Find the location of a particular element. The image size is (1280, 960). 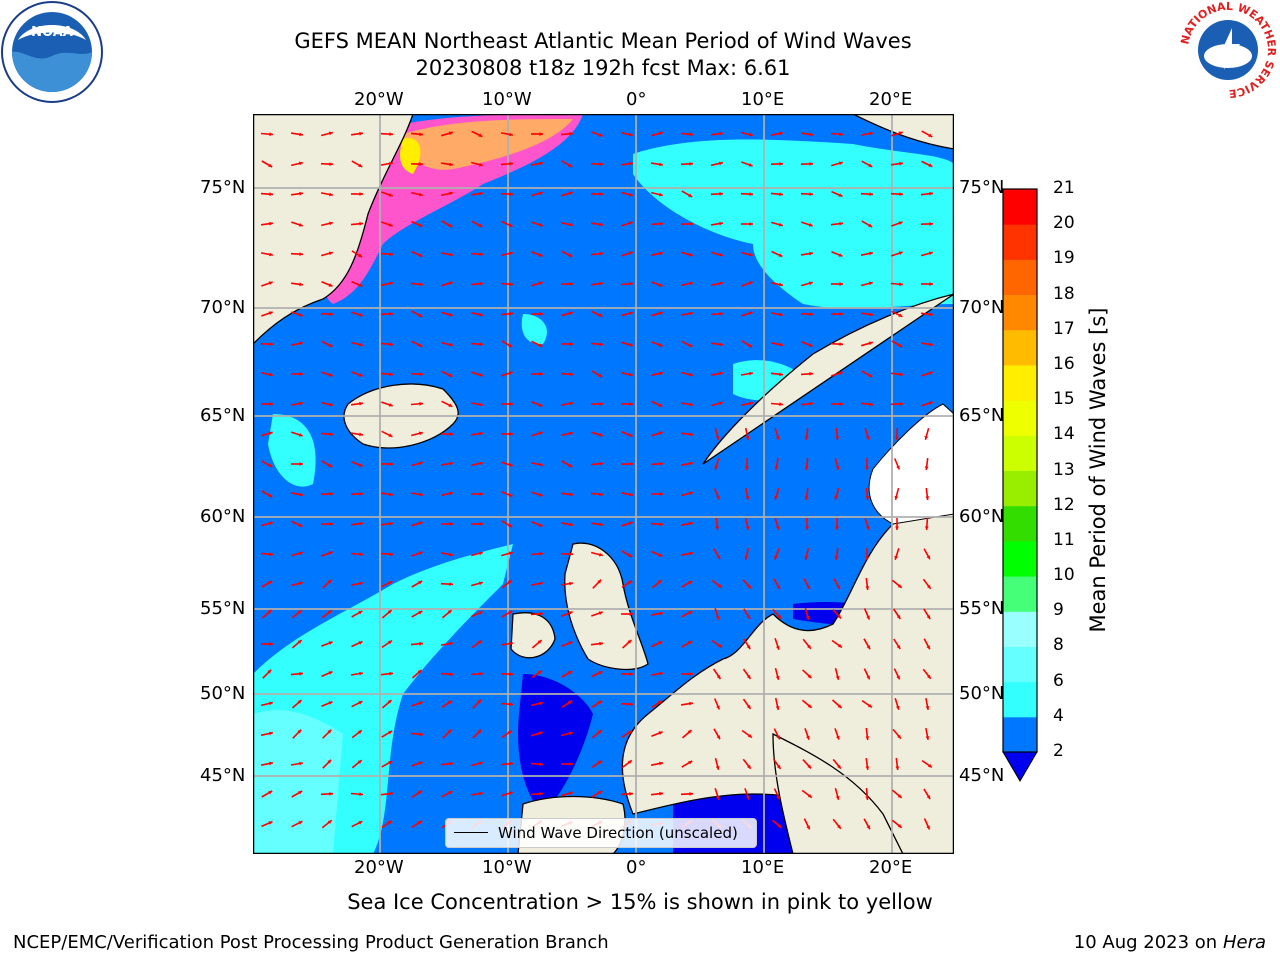

legend-line-icon is located at coordinates (471, 832).